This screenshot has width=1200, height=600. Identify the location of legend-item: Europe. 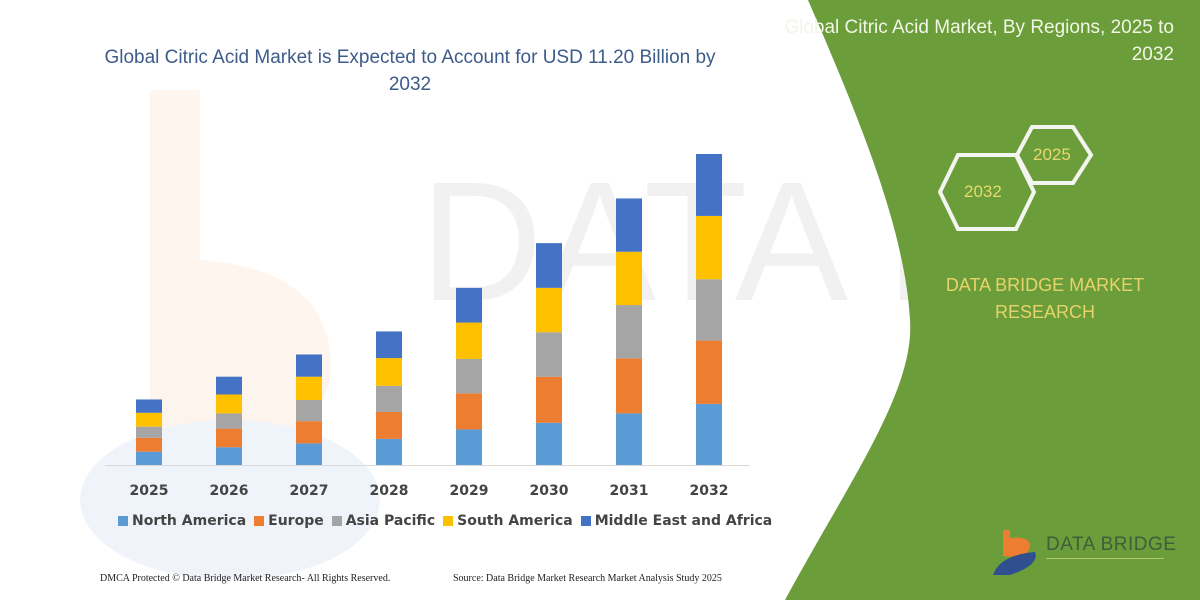
(289, 521).